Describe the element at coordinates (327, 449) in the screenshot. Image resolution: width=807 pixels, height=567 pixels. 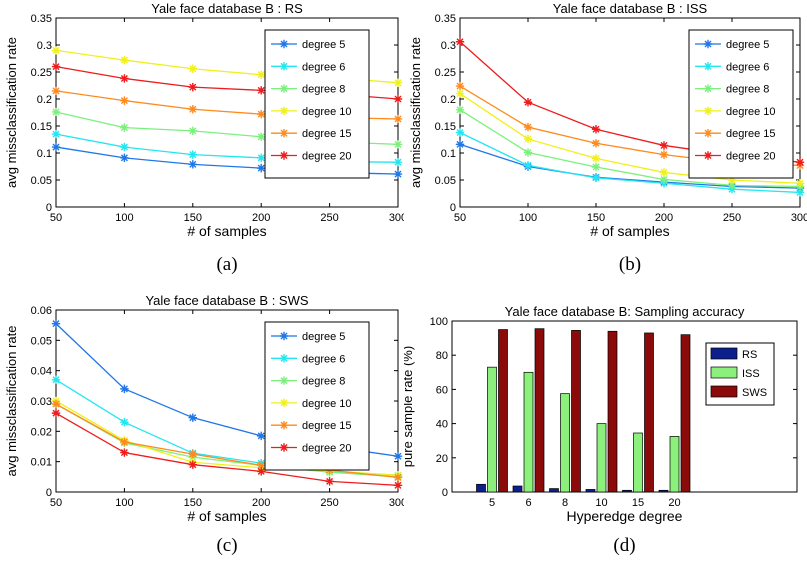
I see `legend-label: degree 20` at that location.